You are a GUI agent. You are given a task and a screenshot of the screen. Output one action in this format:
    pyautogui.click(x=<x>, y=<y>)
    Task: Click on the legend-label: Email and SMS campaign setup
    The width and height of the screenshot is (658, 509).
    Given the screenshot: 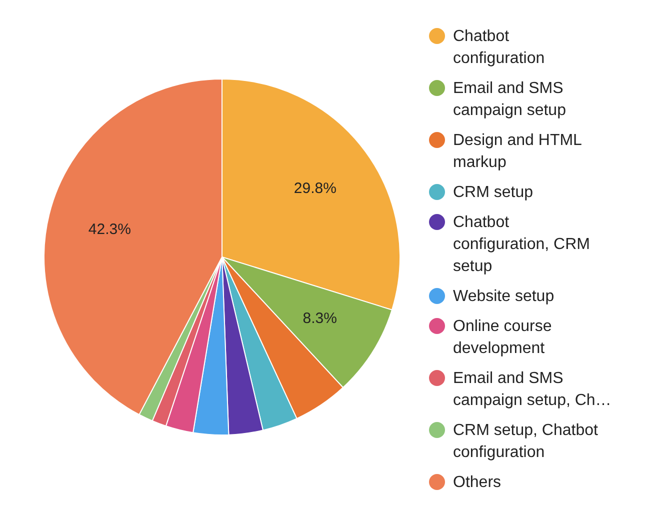 What is the action you would take?
    pyautogui.click(x=509, y=99)
    